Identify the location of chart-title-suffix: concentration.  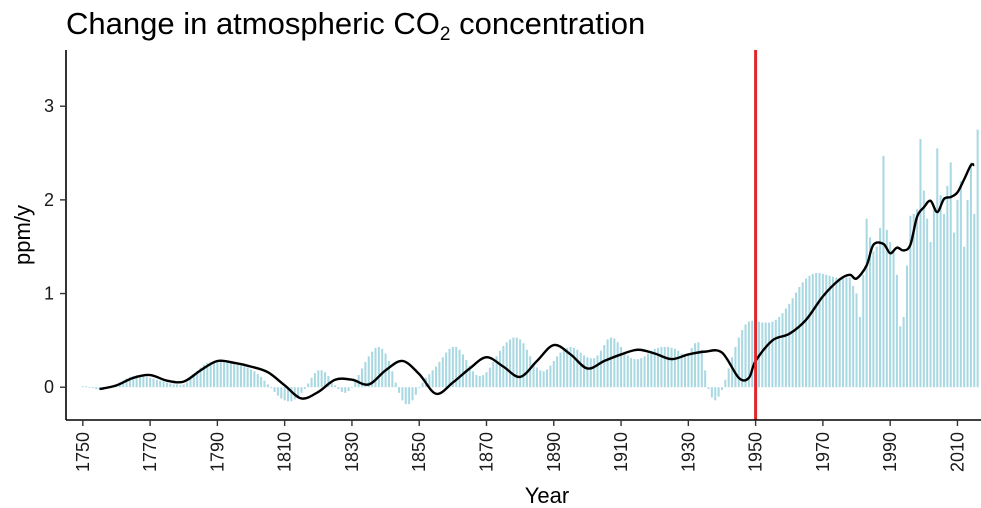
(548, 23).